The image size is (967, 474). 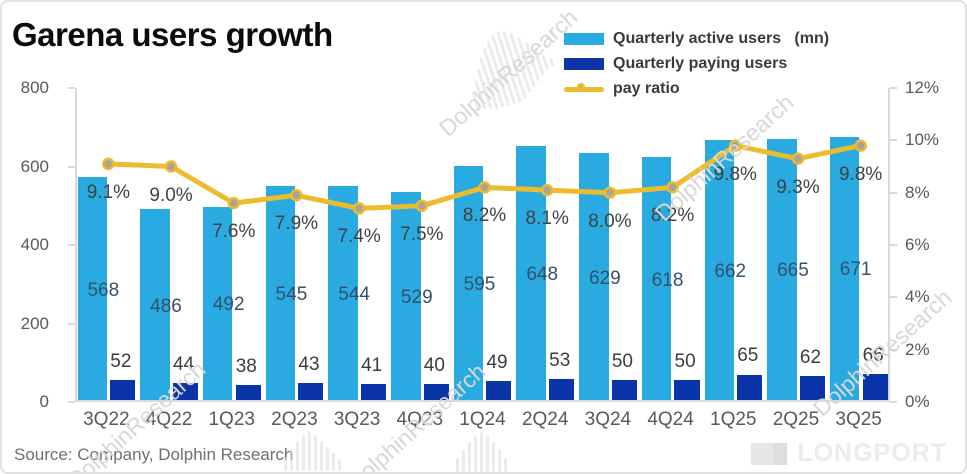 I want to click on longport-watermark: LONGPORT, so click(x=849, y=453).